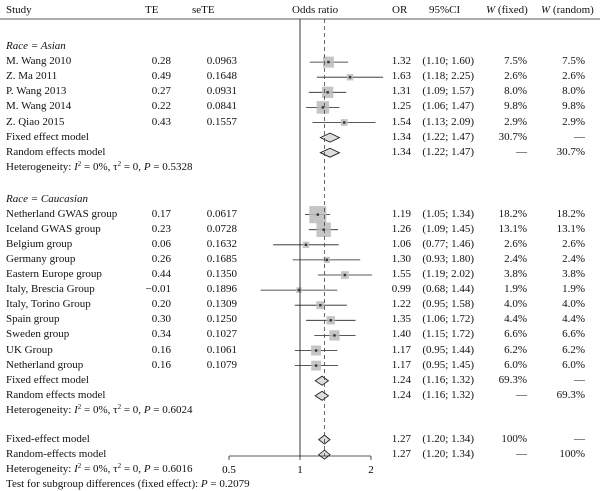 Image resolution: width=600 pixels, height=491 pixels. I want to click on study-sete: 0.1061, so click(221, 349).